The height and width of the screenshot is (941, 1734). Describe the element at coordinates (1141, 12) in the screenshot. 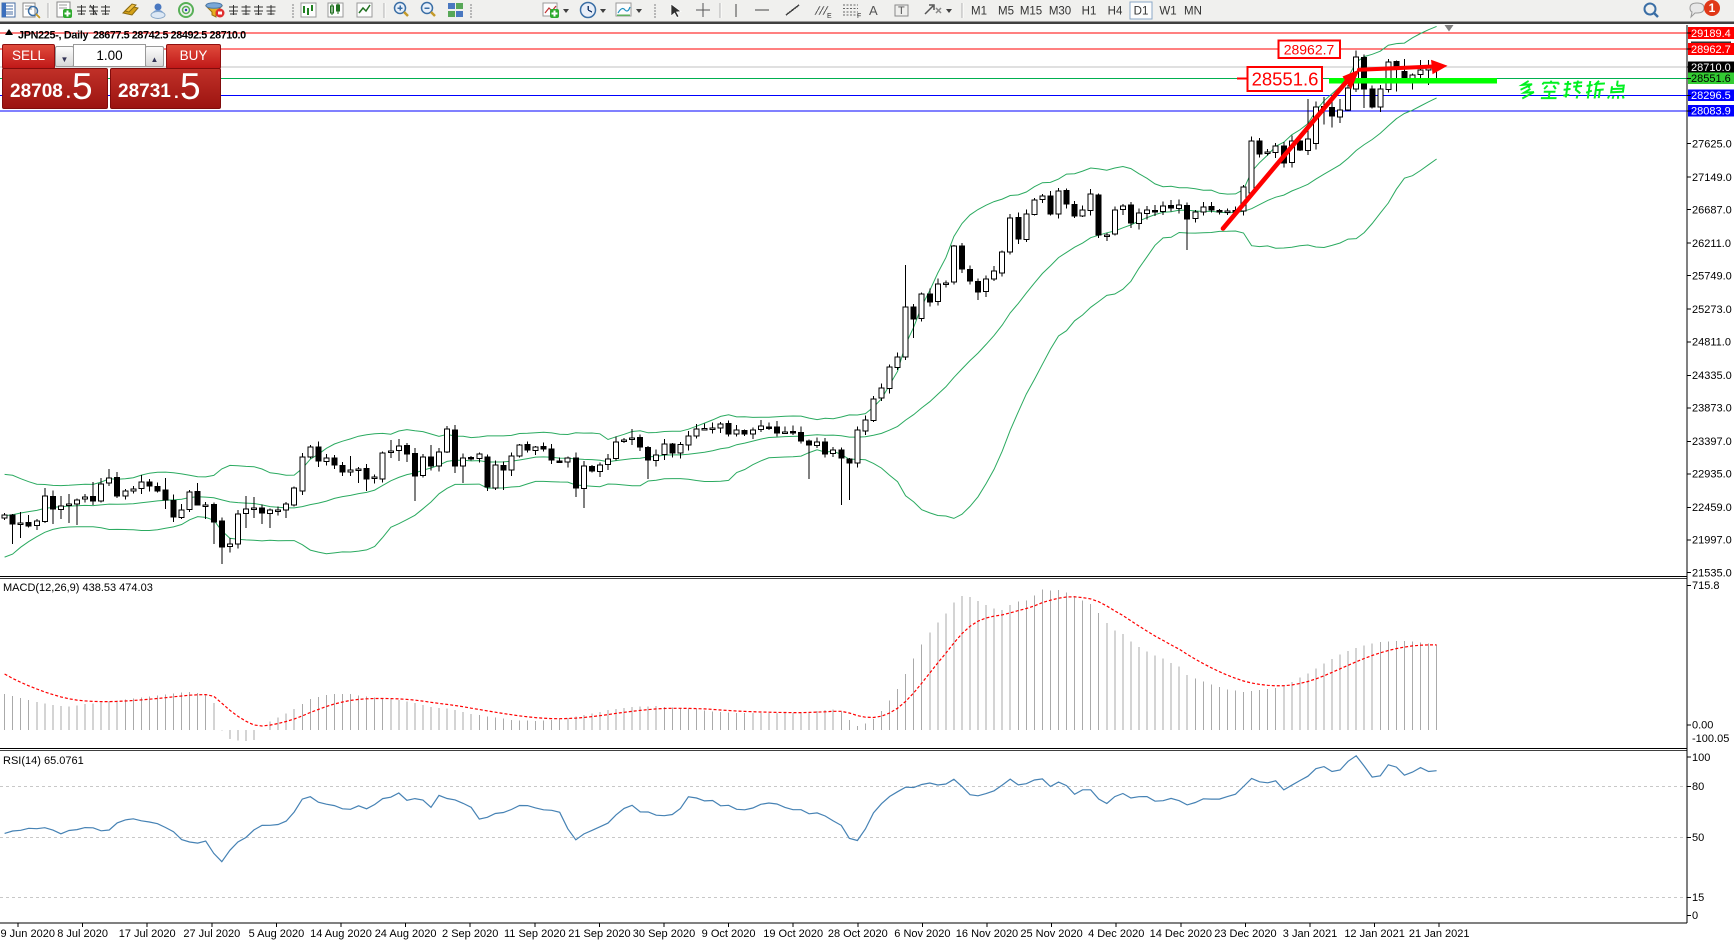

I see `svg-text: D1` at that location.